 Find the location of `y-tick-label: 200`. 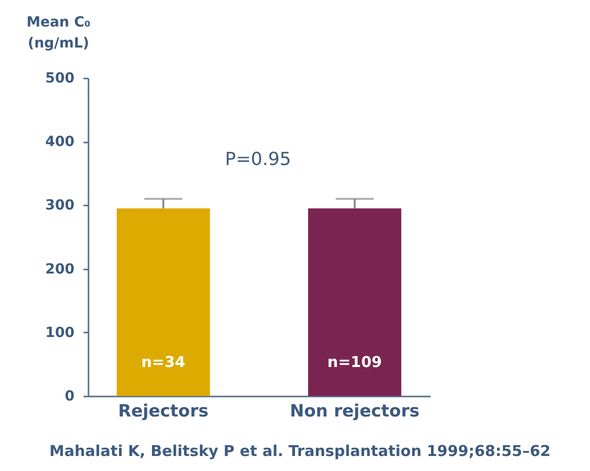

y-tick-label: 200 is located at coordinates (60, 269).